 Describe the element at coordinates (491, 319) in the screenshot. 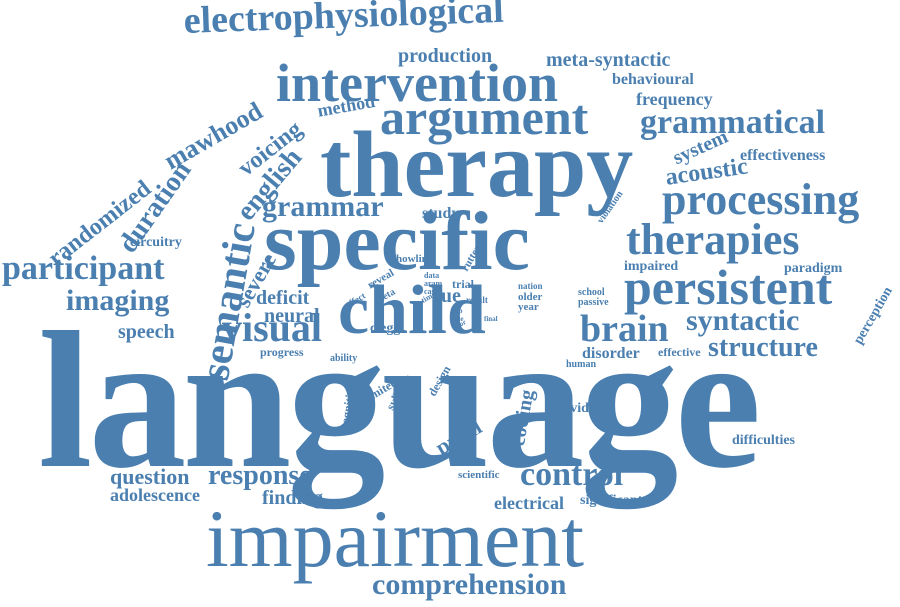

I see `word-final: final` at that location.